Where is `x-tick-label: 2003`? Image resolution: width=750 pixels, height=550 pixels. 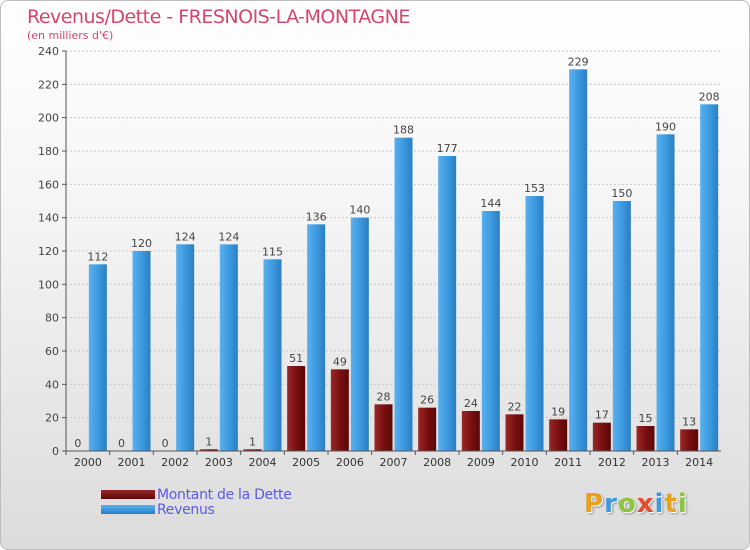
x-tick-label: 2003 is located at coordinates (219, 462).